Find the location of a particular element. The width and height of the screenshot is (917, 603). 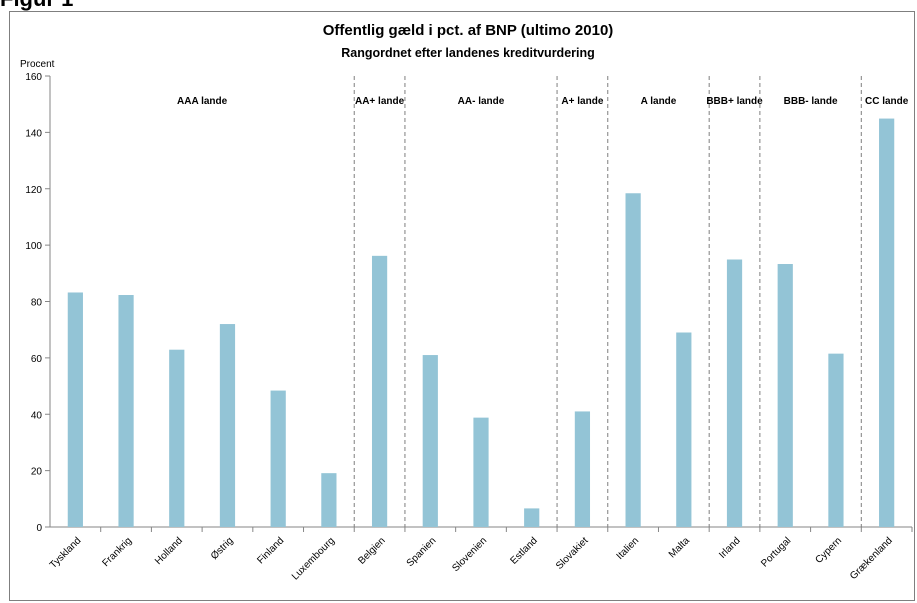

y-tick-label: 80 is located at coordinates (37, 303).